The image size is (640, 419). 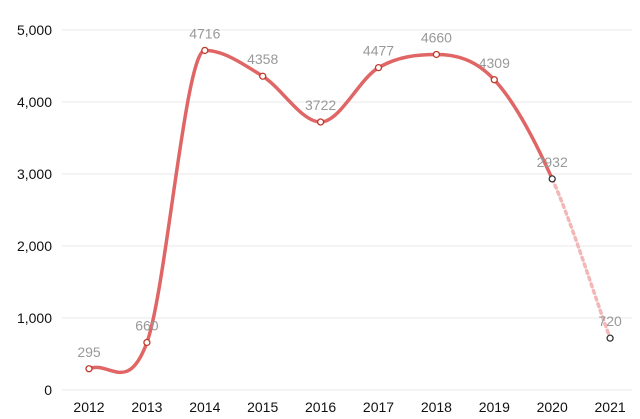 What do you see at coordinates (204, 33) in the screenshot?
I see `data-label: 4716` at bounding box center [204, 33].